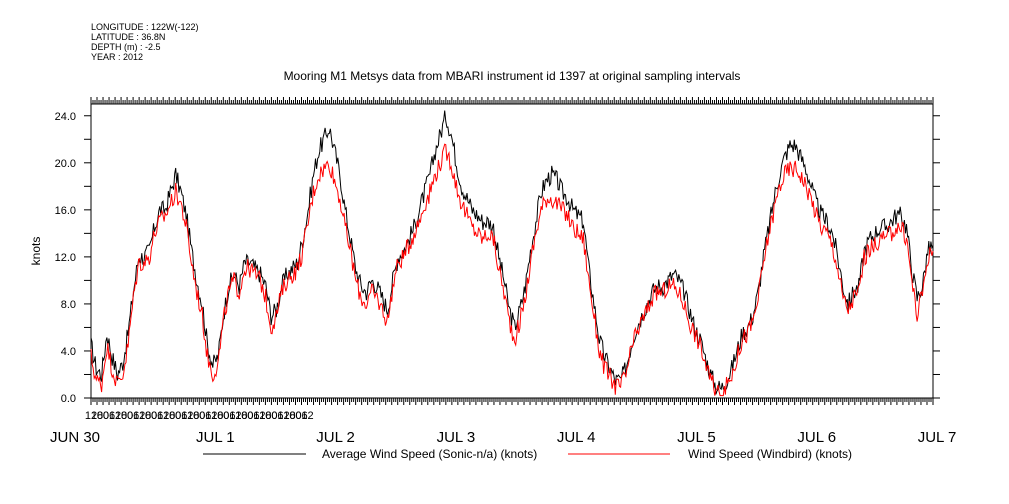 Image resolution: width=1009 pixels, height=504 pixels. Describe the element at coordinates (65, 211) in the screenshot. I see `y-tick-label: 16.0` at that location.